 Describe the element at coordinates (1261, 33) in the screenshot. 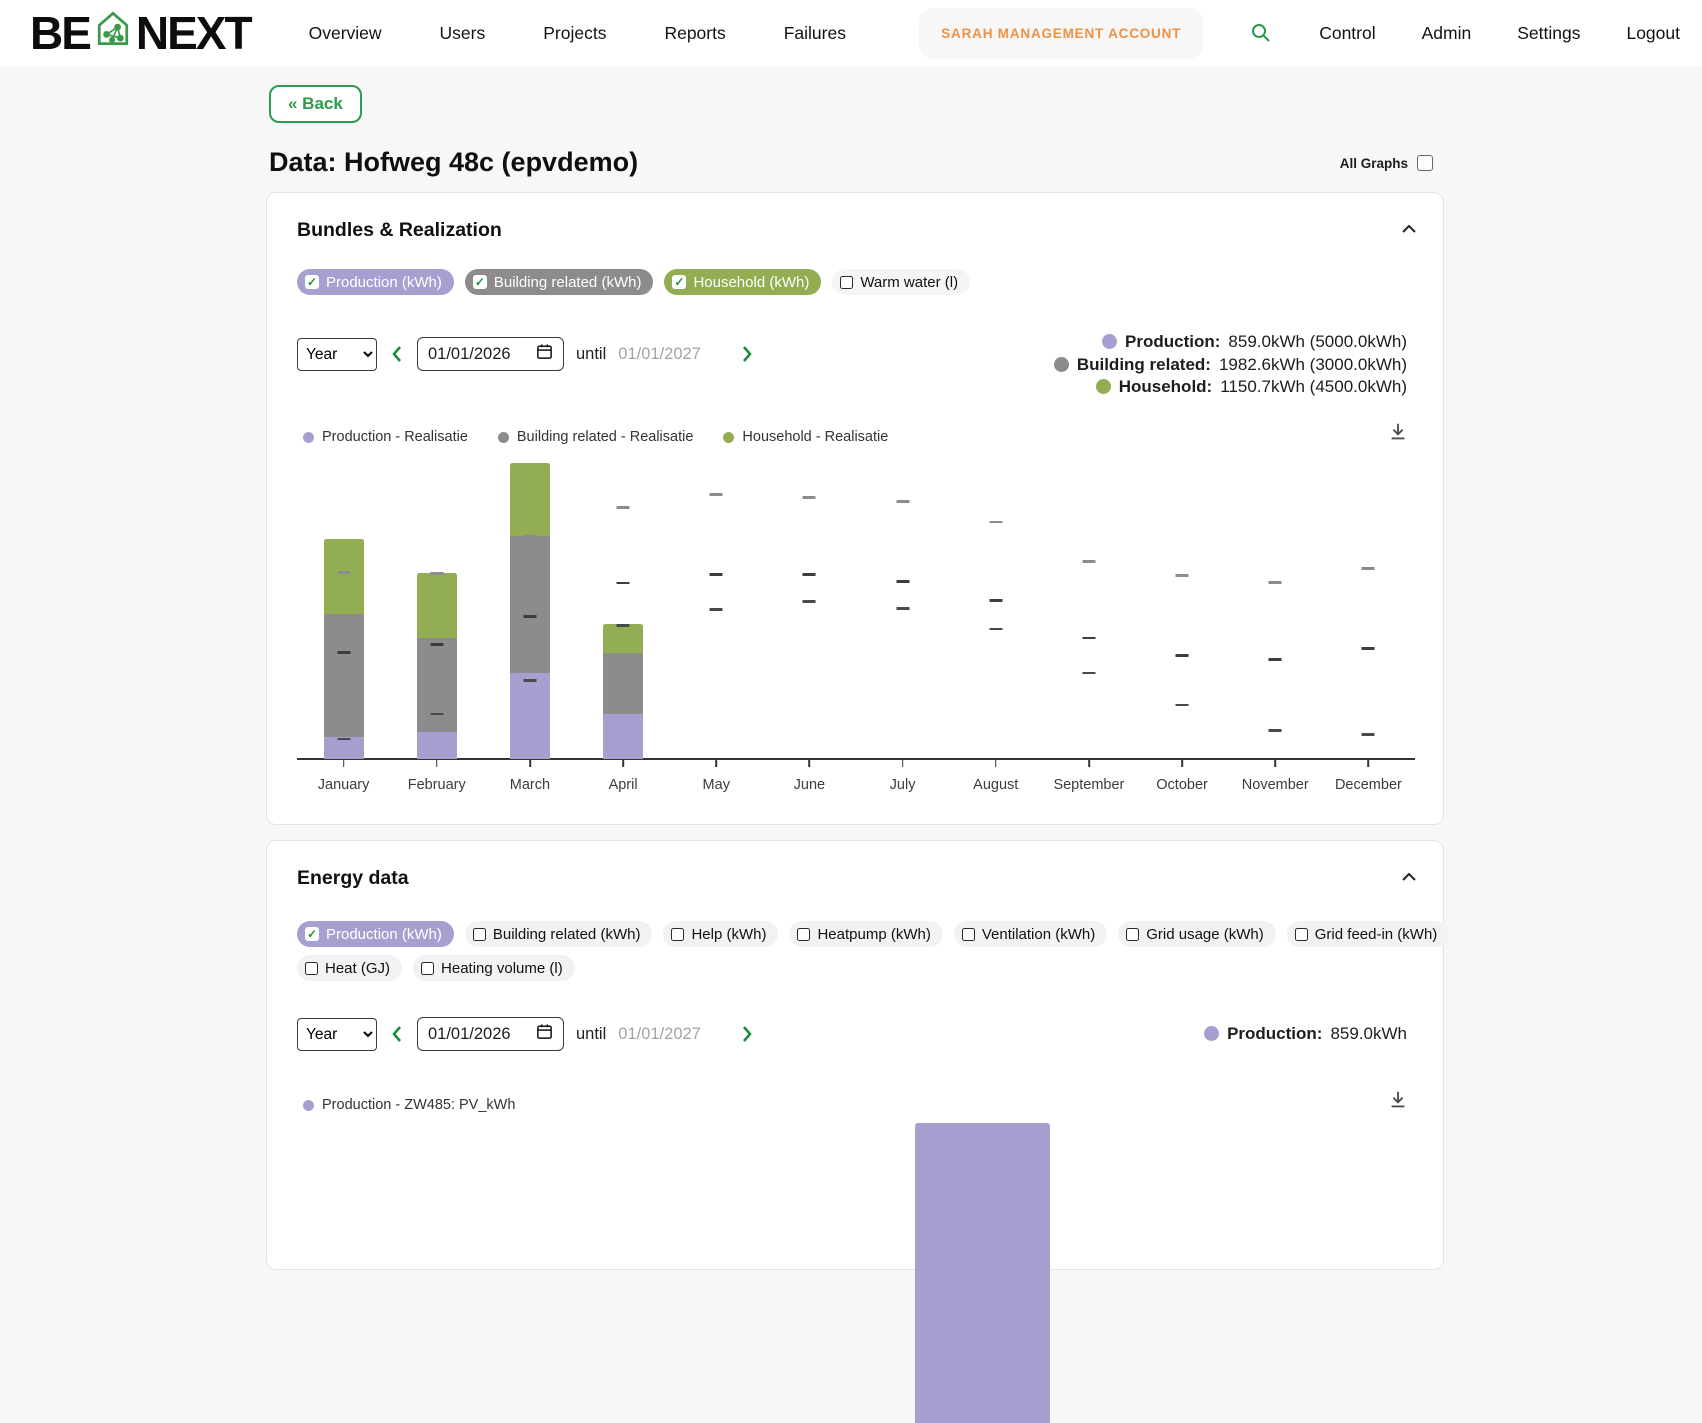

I see `search-icon` at that location.